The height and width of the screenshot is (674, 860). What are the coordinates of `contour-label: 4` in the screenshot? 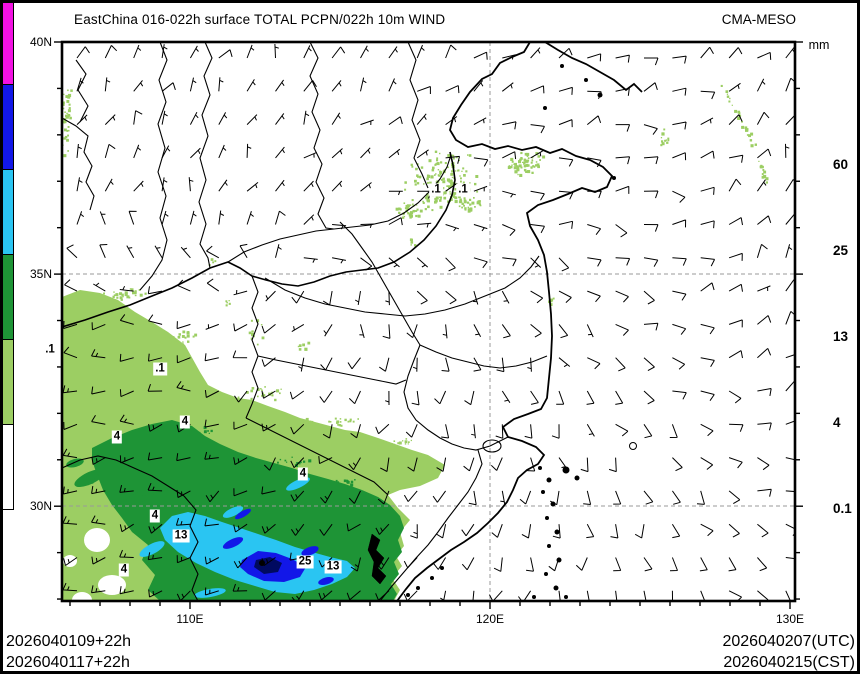 It's located at (185, 422).